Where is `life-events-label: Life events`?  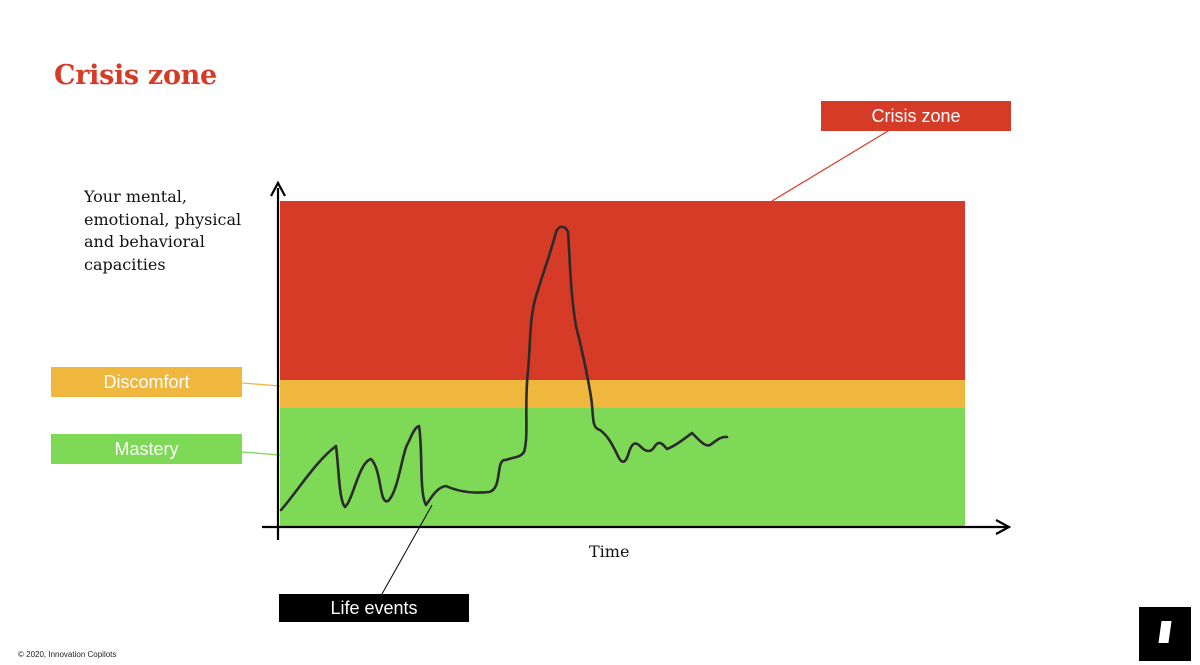 life-events-label: Life events is located at coordinates (374, 608).